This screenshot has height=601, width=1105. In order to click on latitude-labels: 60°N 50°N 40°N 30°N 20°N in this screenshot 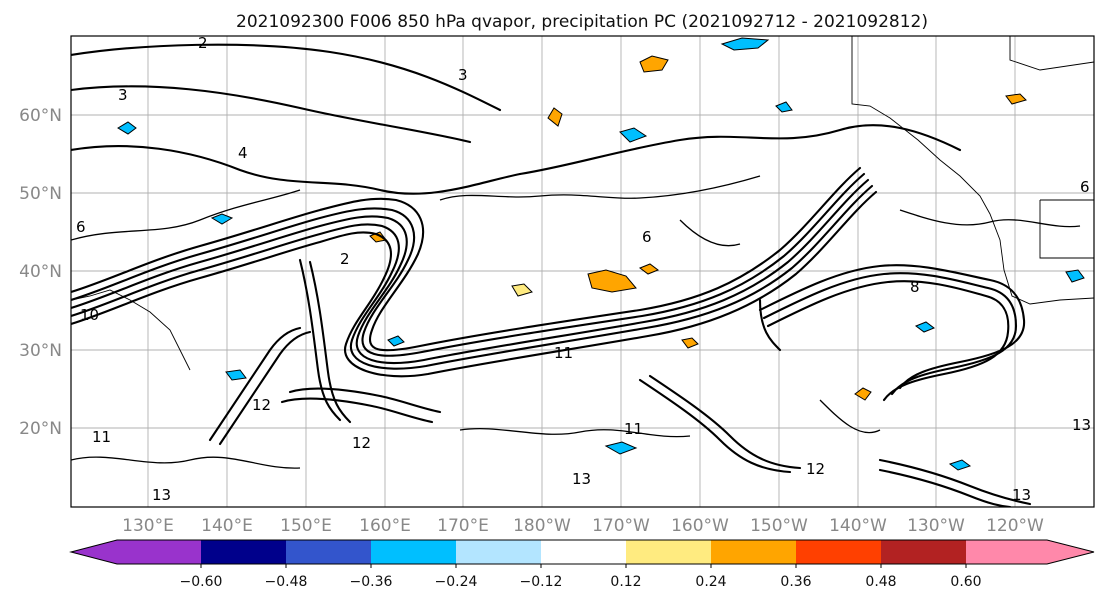, I will do `click(40, 272)`.